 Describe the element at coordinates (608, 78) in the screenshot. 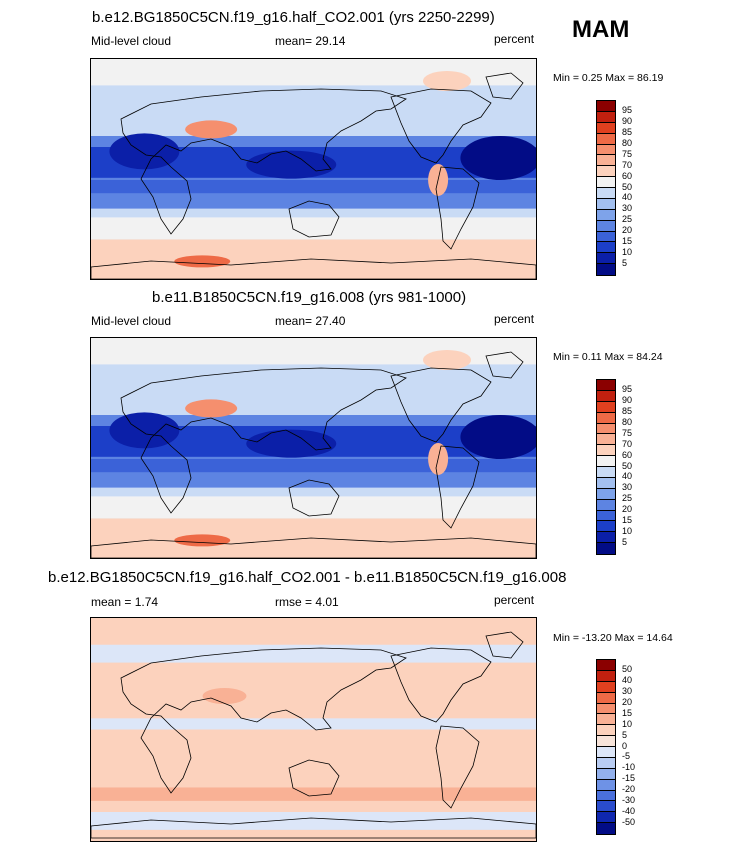

I see `panel-1-minmax: Min = 0.25 Max = 86.19` at that location.